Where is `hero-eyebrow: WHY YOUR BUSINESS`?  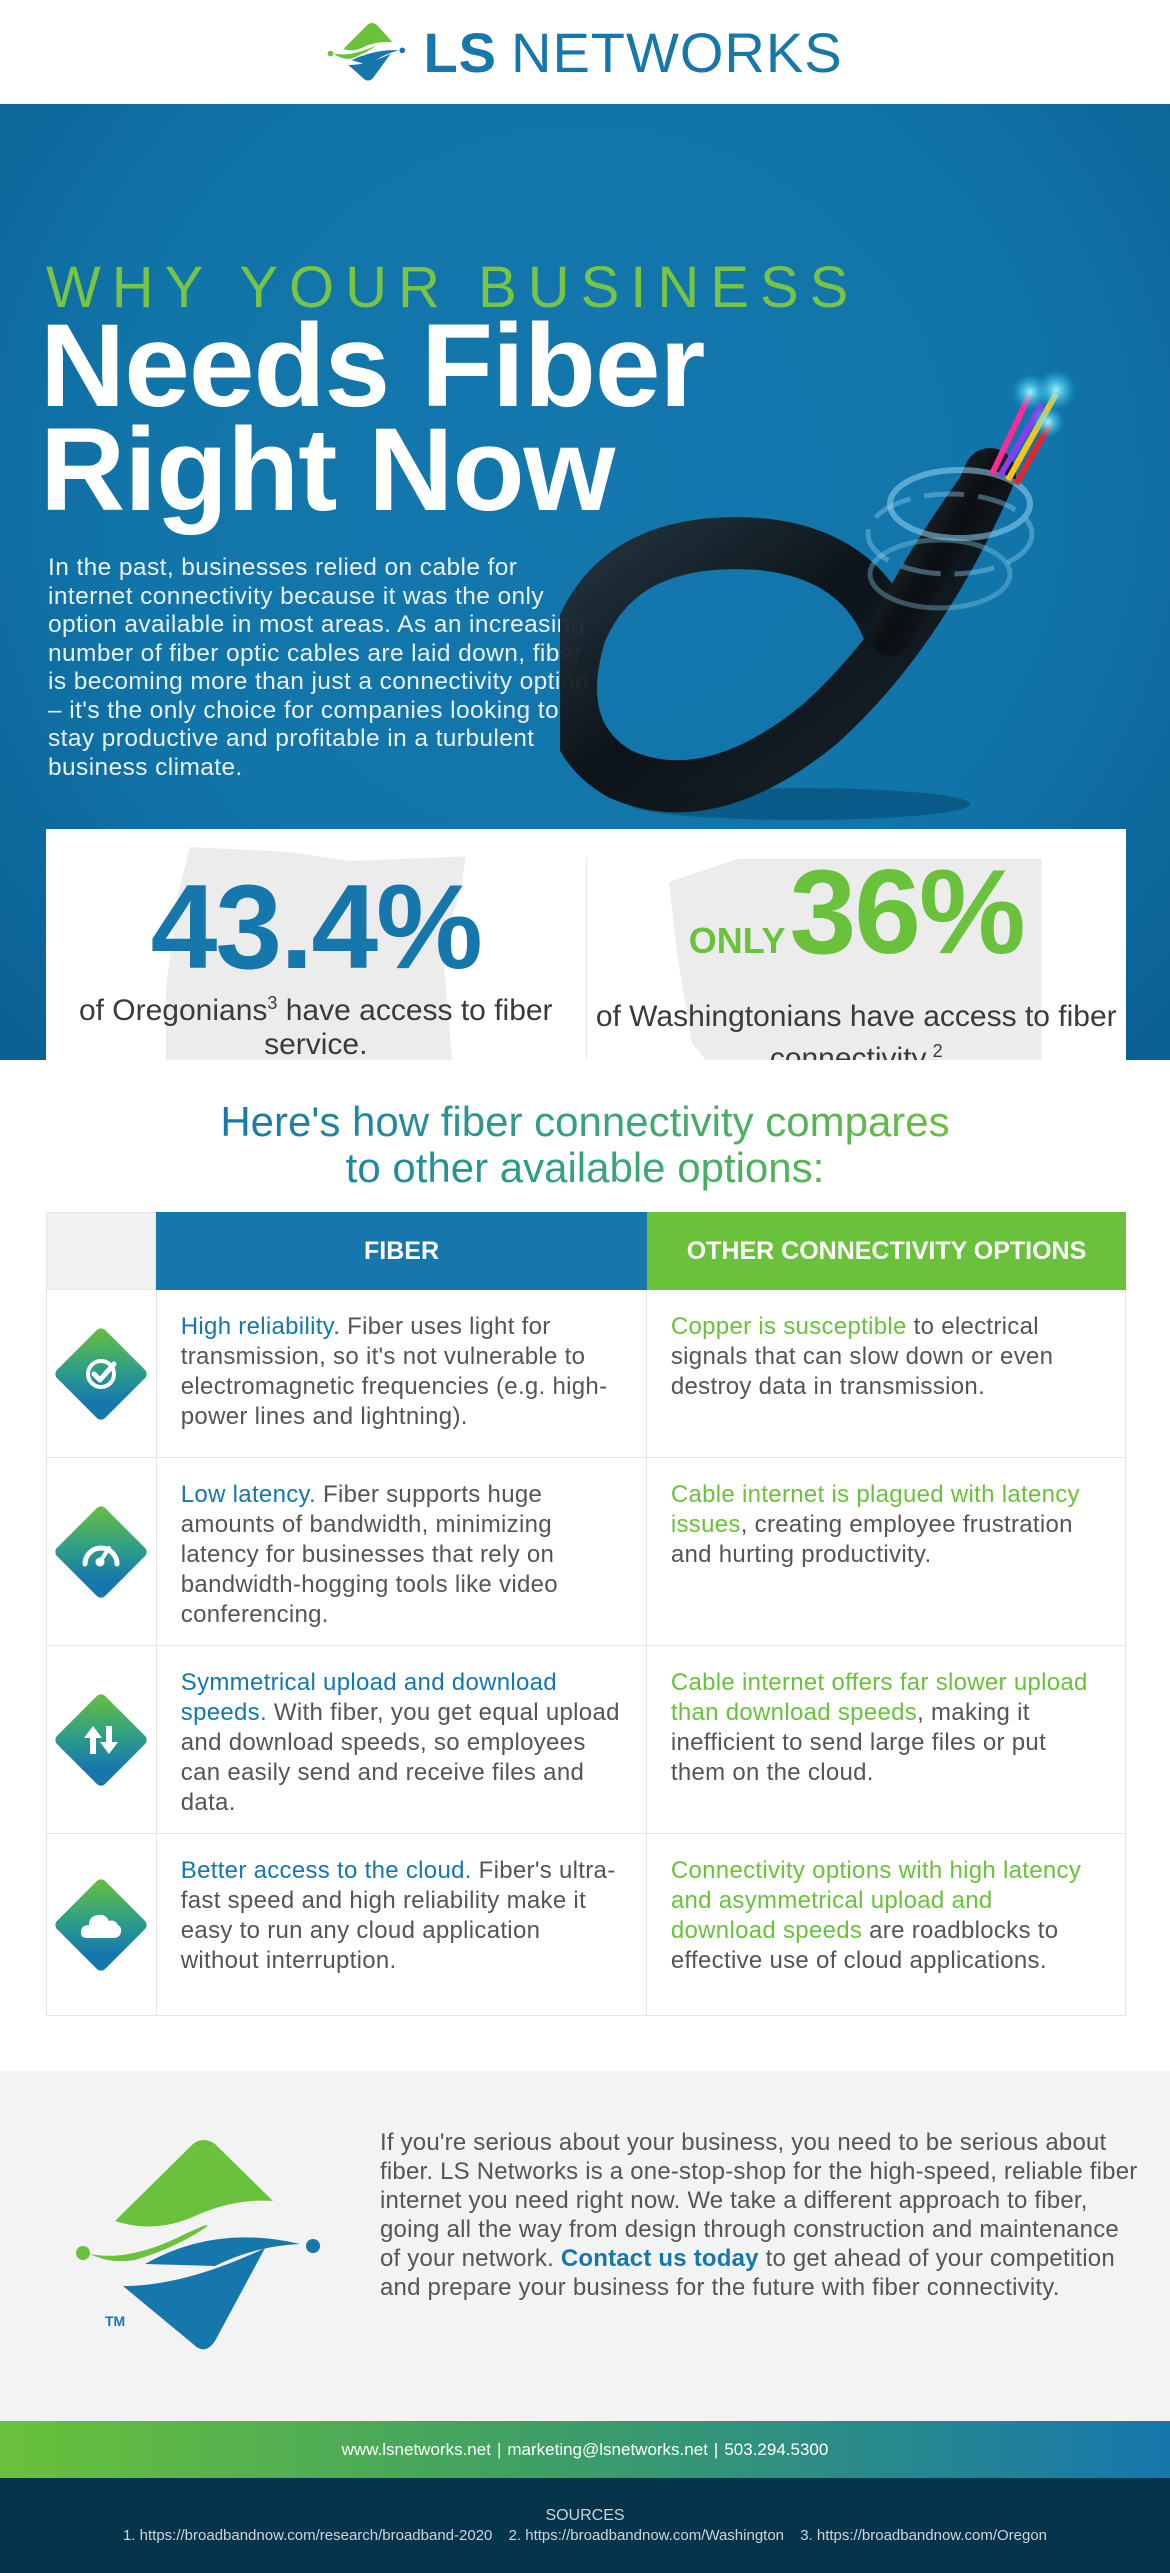
hero-eyebrow: WHY YOUR BUSINESS is located at coordinates (453, 287).